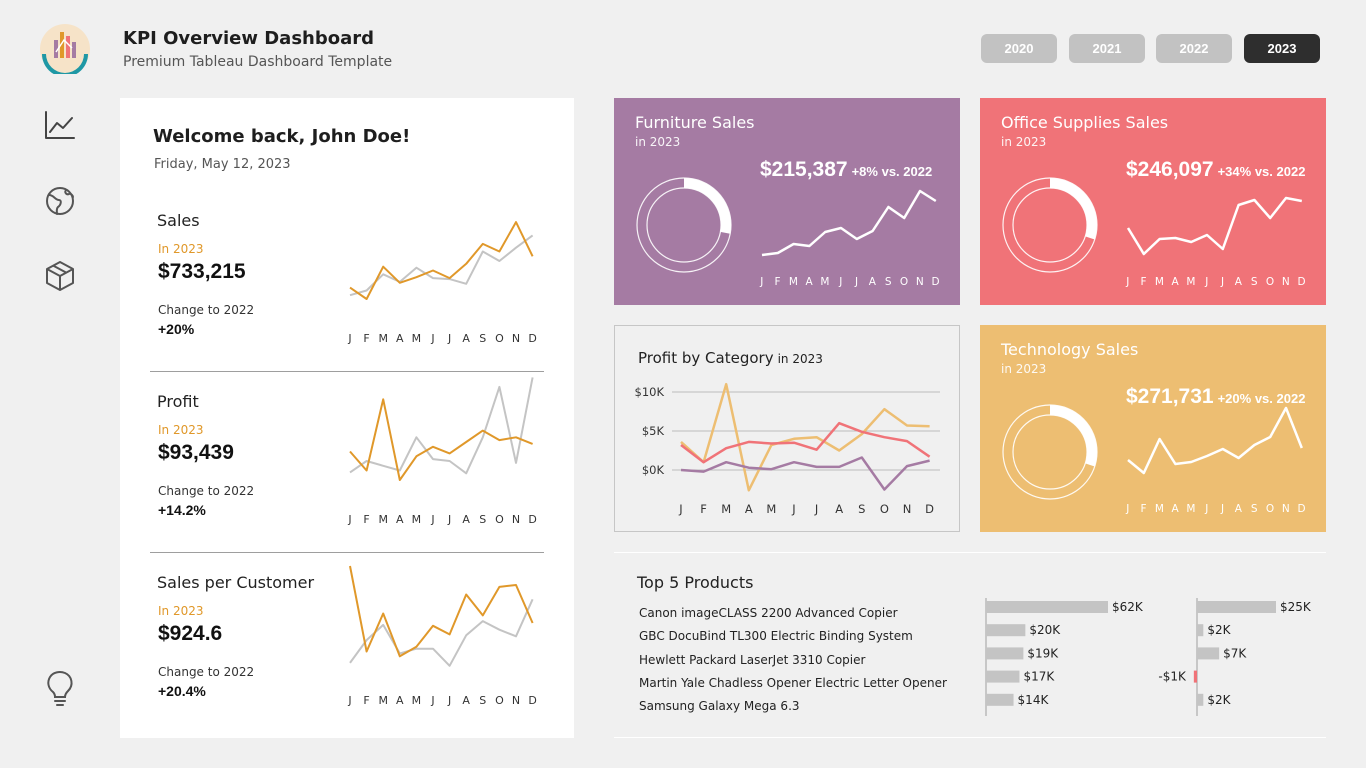 This screenshot has width=1366, height=768. I want to click on lightbulb-icon, so click(60, 688).